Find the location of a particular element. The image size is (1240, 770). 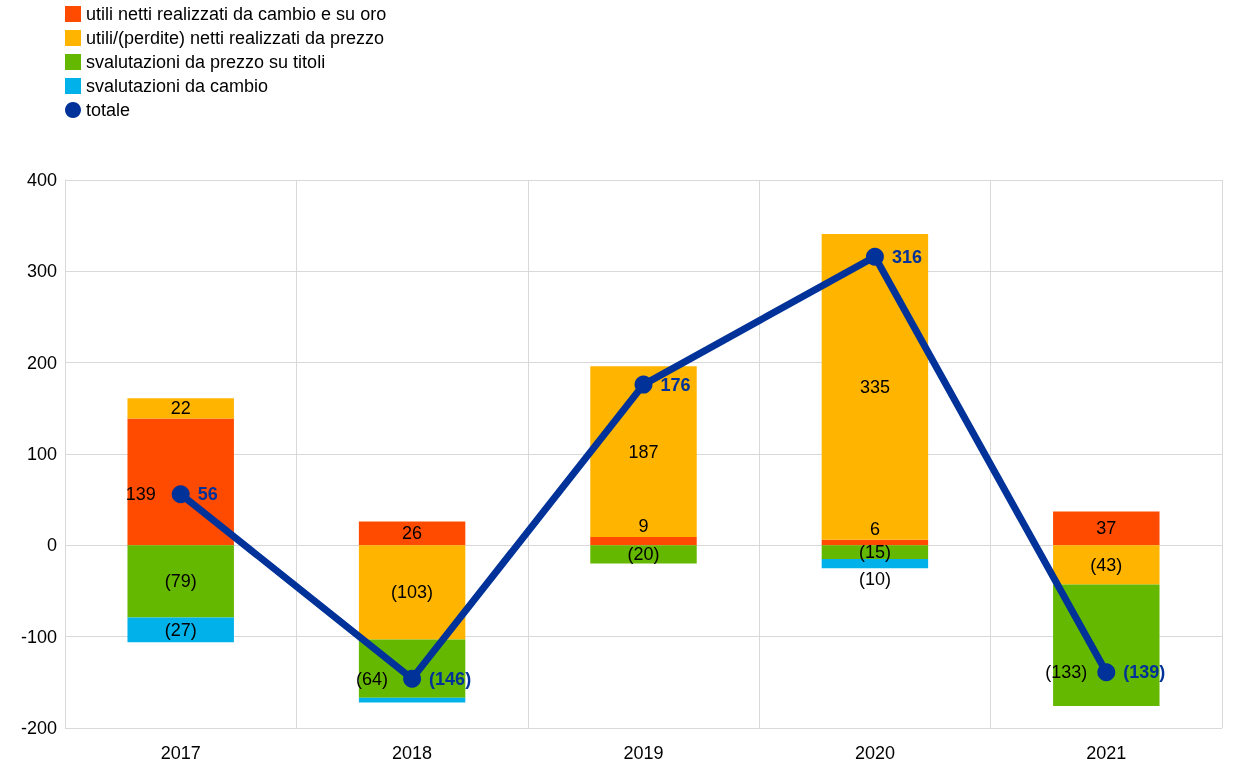

data-label: (43) is located at coordinates (1106, 564).